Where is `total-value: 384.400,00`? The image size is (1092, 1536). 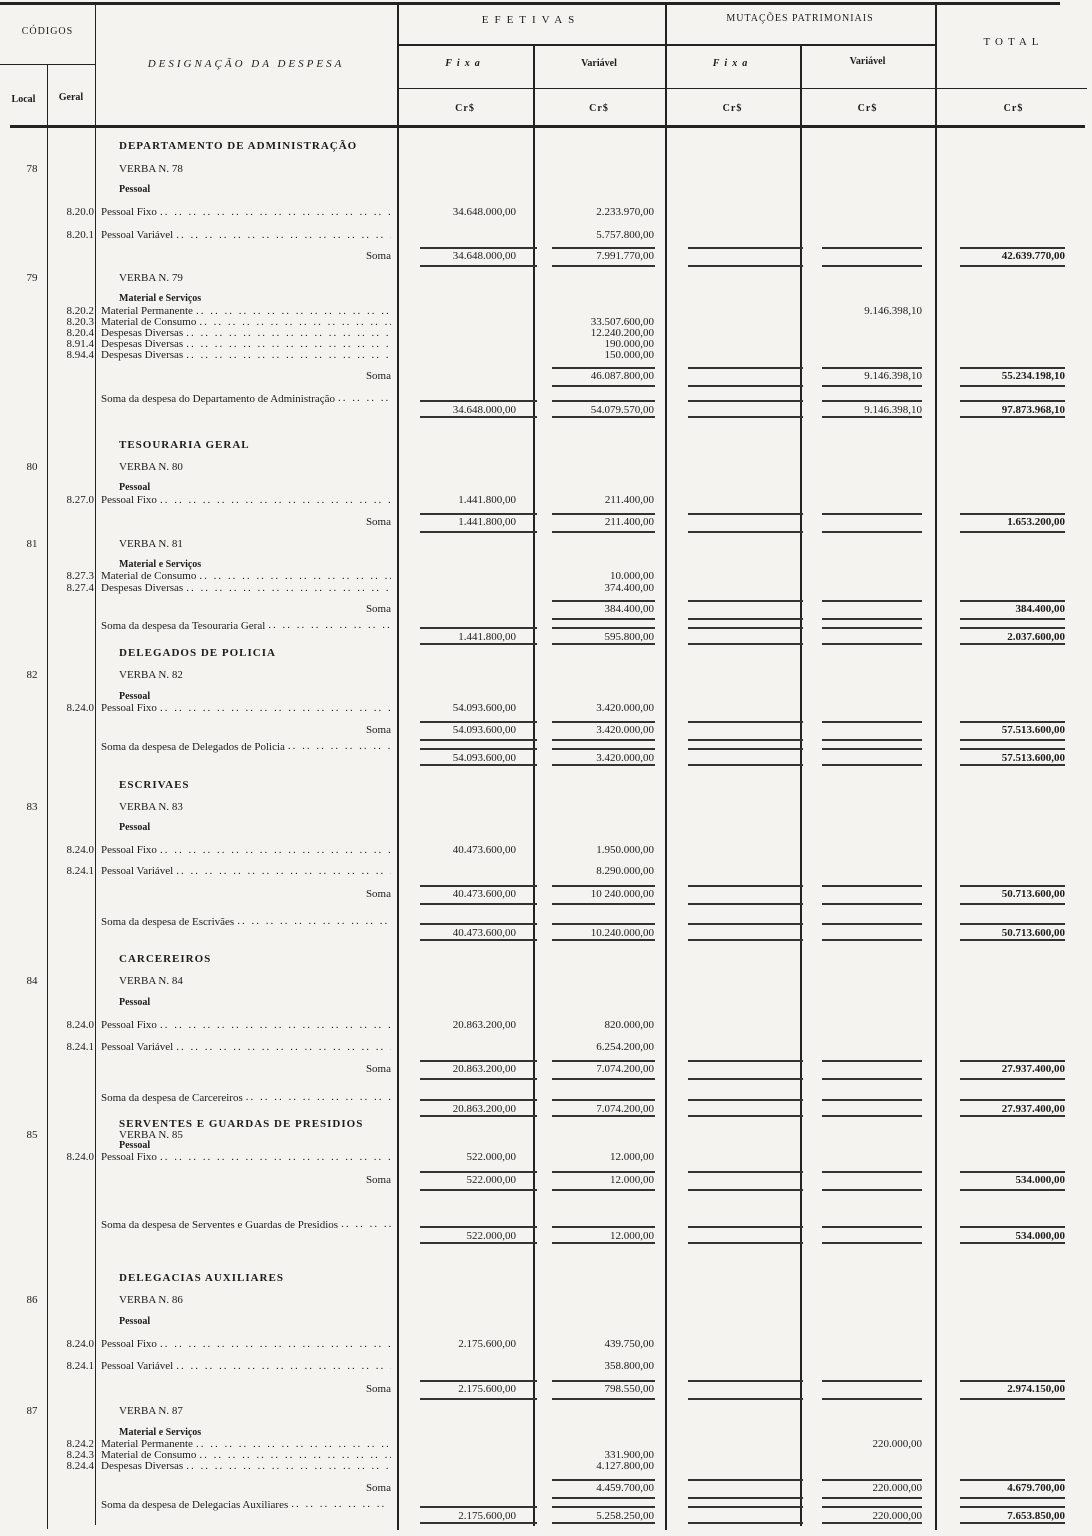 total-value: 384.400,00 is located at coordinates (1040, 609).